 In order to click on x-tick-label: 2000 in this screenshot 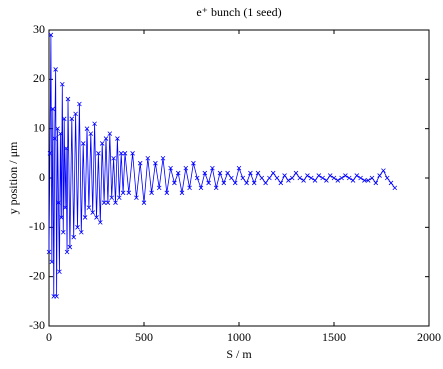, I will do `click(429, 337)`.